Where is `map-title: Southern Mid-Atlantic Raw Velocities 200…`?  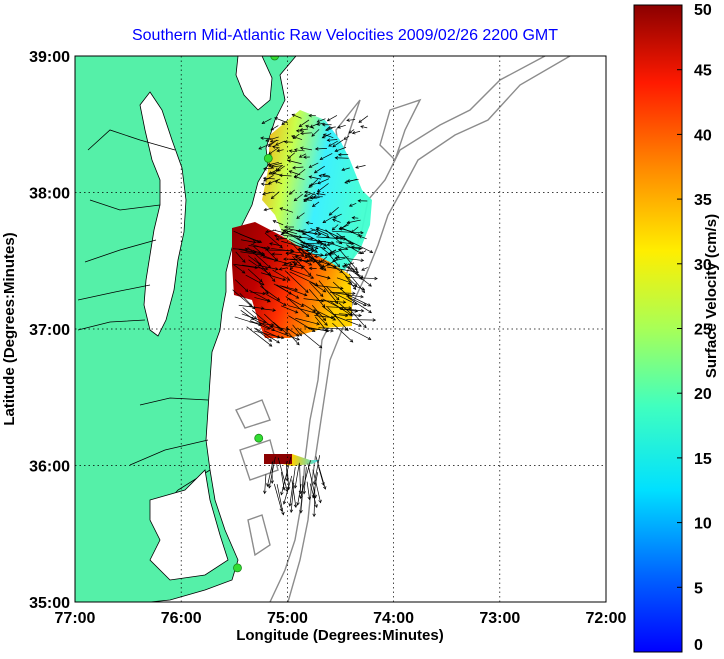
map-title: Southern Mid-Atlantic Raw Velocities 200… is located at coordinates (345, 35).